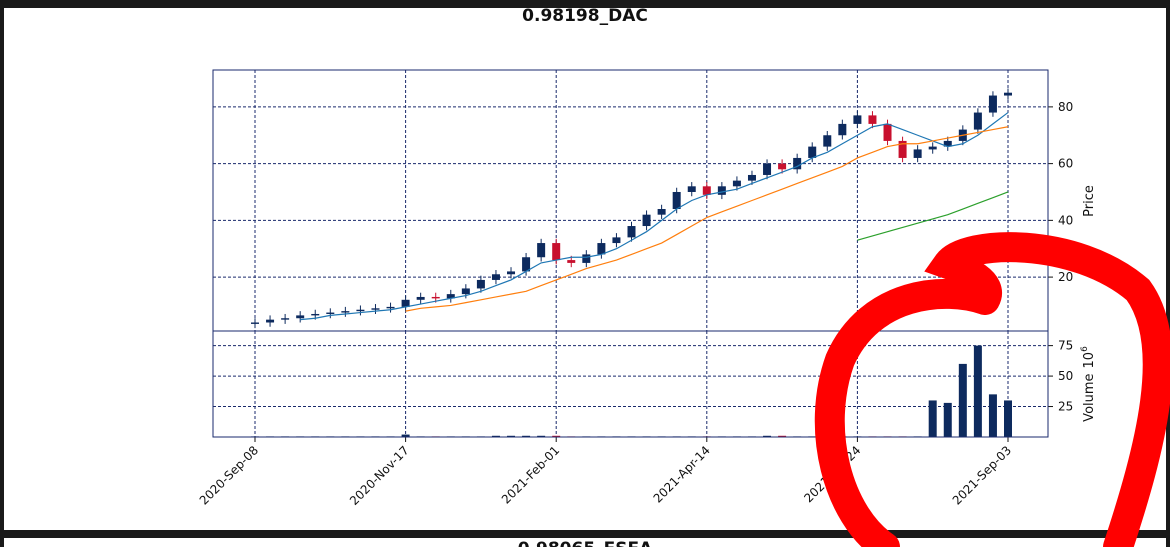 This screenshot has width=1170, height=547. I want to click on y-tick-label: 50, so click(1065, 376).